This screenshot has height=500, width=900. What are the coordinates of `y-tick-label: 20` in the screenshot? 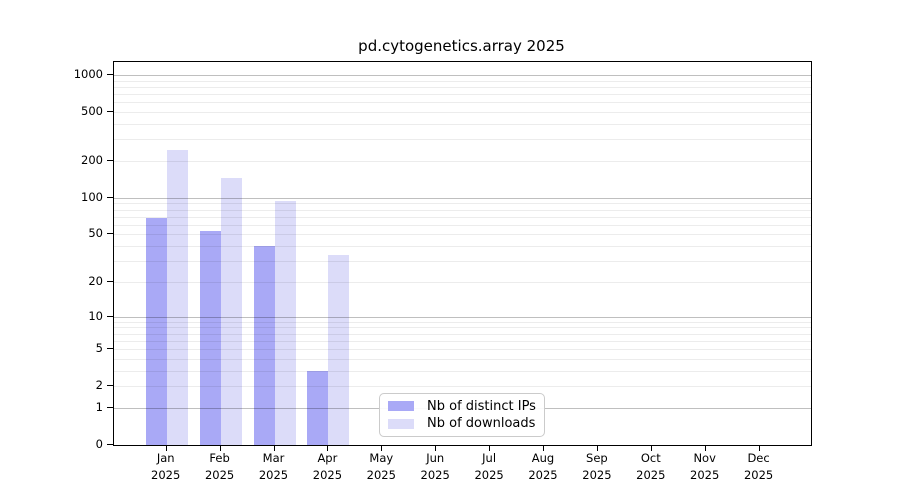 It's located at (95, 280).